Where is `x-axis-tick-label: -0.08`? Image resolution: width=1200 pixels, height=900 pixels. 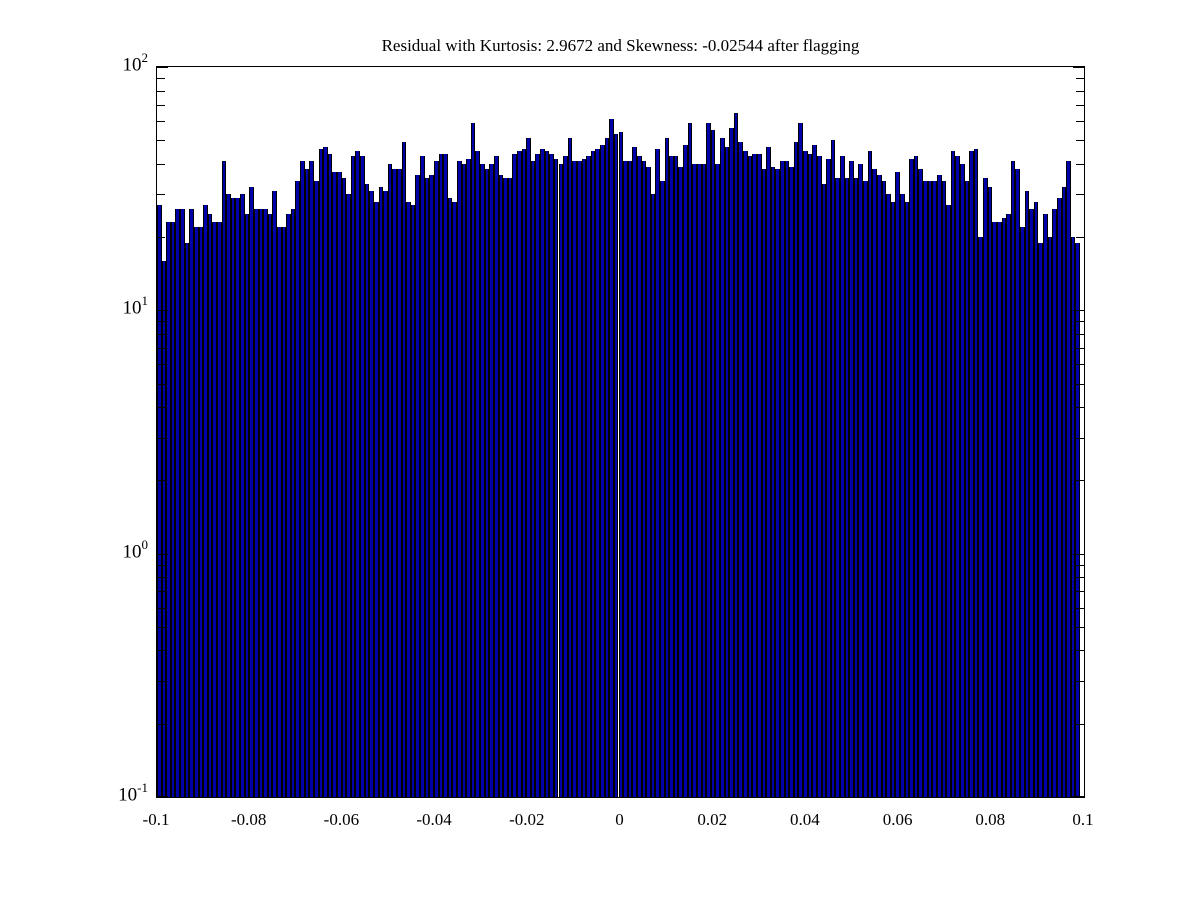
x-axis-tick-label: -0.08 is located at coordinates (248, 819).